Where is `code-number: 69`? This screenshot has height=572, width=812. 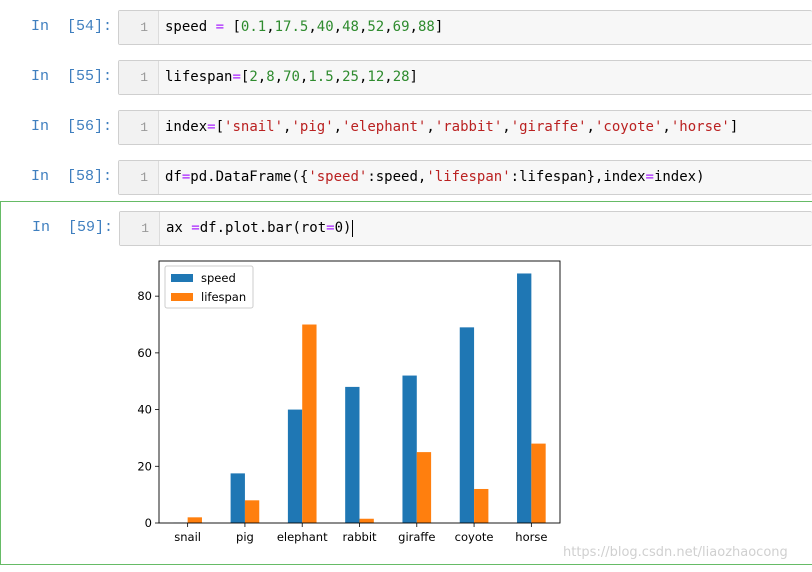 code-number: 69 is located at coordinates (401, 27).